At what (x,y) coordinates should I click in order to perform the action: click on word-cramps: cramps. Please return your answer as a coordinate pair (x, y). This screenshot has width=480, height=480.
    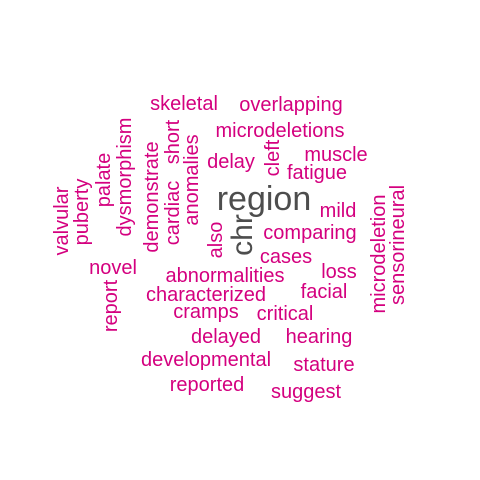
    Looking at the image, I should click on (206, 312).